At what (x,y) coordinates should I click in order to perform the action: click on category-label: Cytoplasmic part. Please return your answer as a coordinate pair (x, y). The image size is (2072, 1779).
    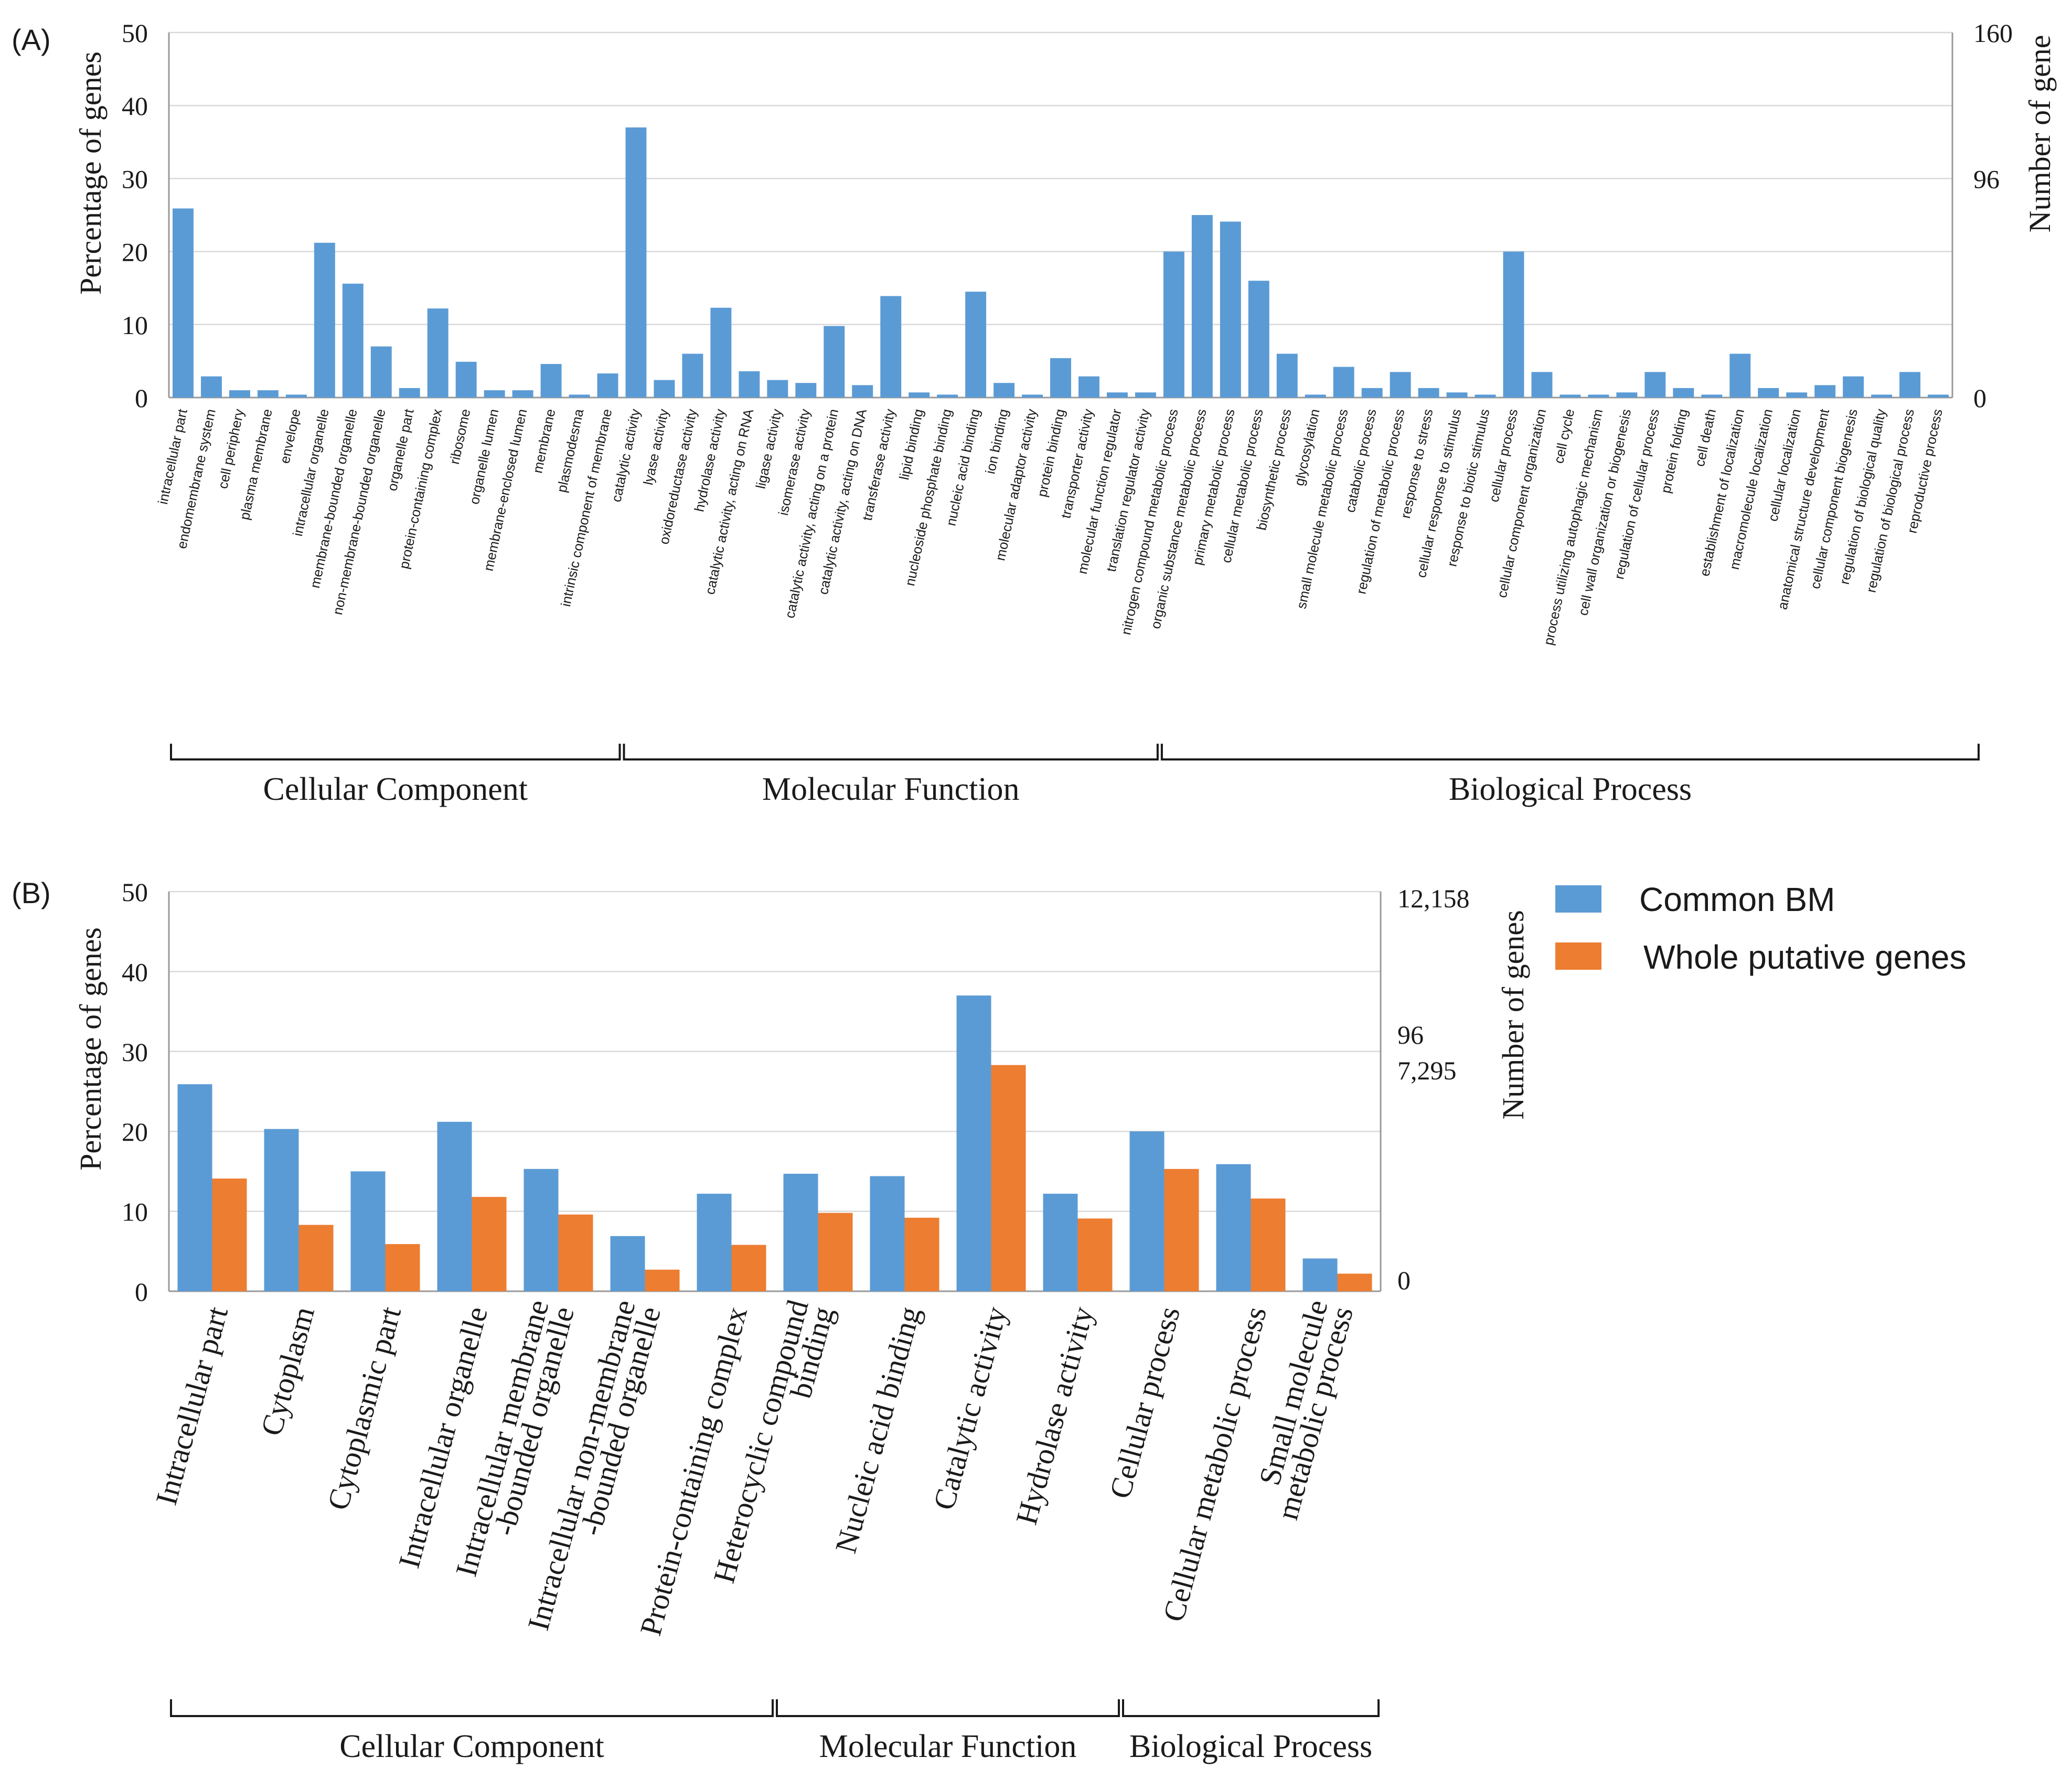
    Looking at the image, I should click on (364, 1409).